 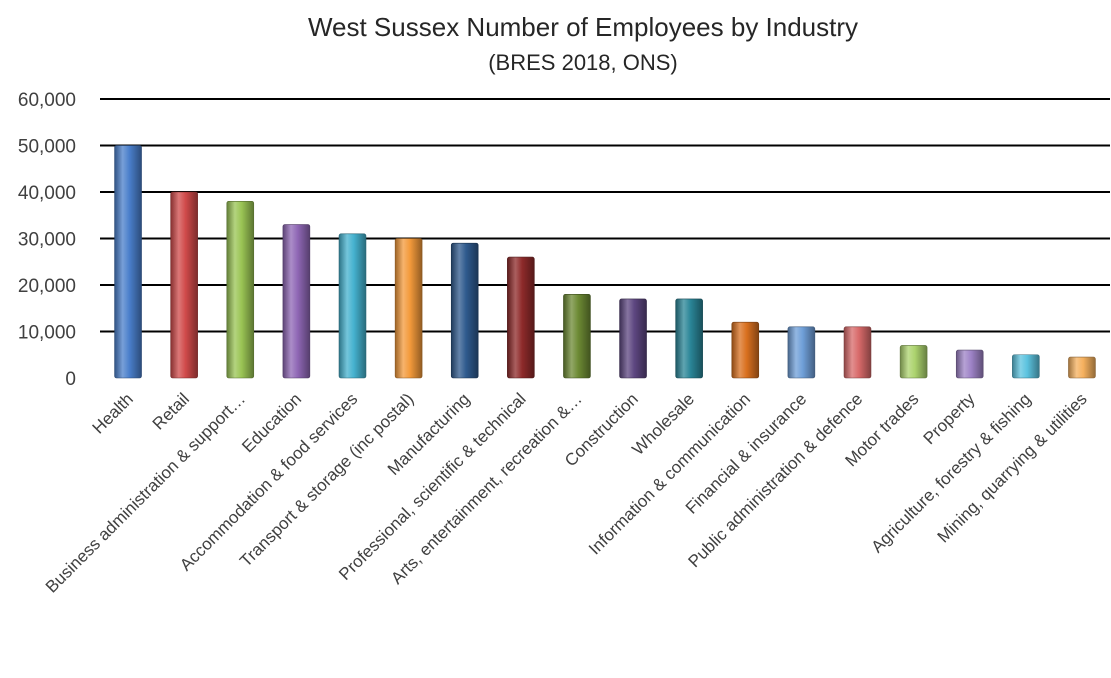 What do you see at coordinates (47, 286) in the screenshot?
I see `y-tick-label: 20,000` at bounding box center [47, 286].